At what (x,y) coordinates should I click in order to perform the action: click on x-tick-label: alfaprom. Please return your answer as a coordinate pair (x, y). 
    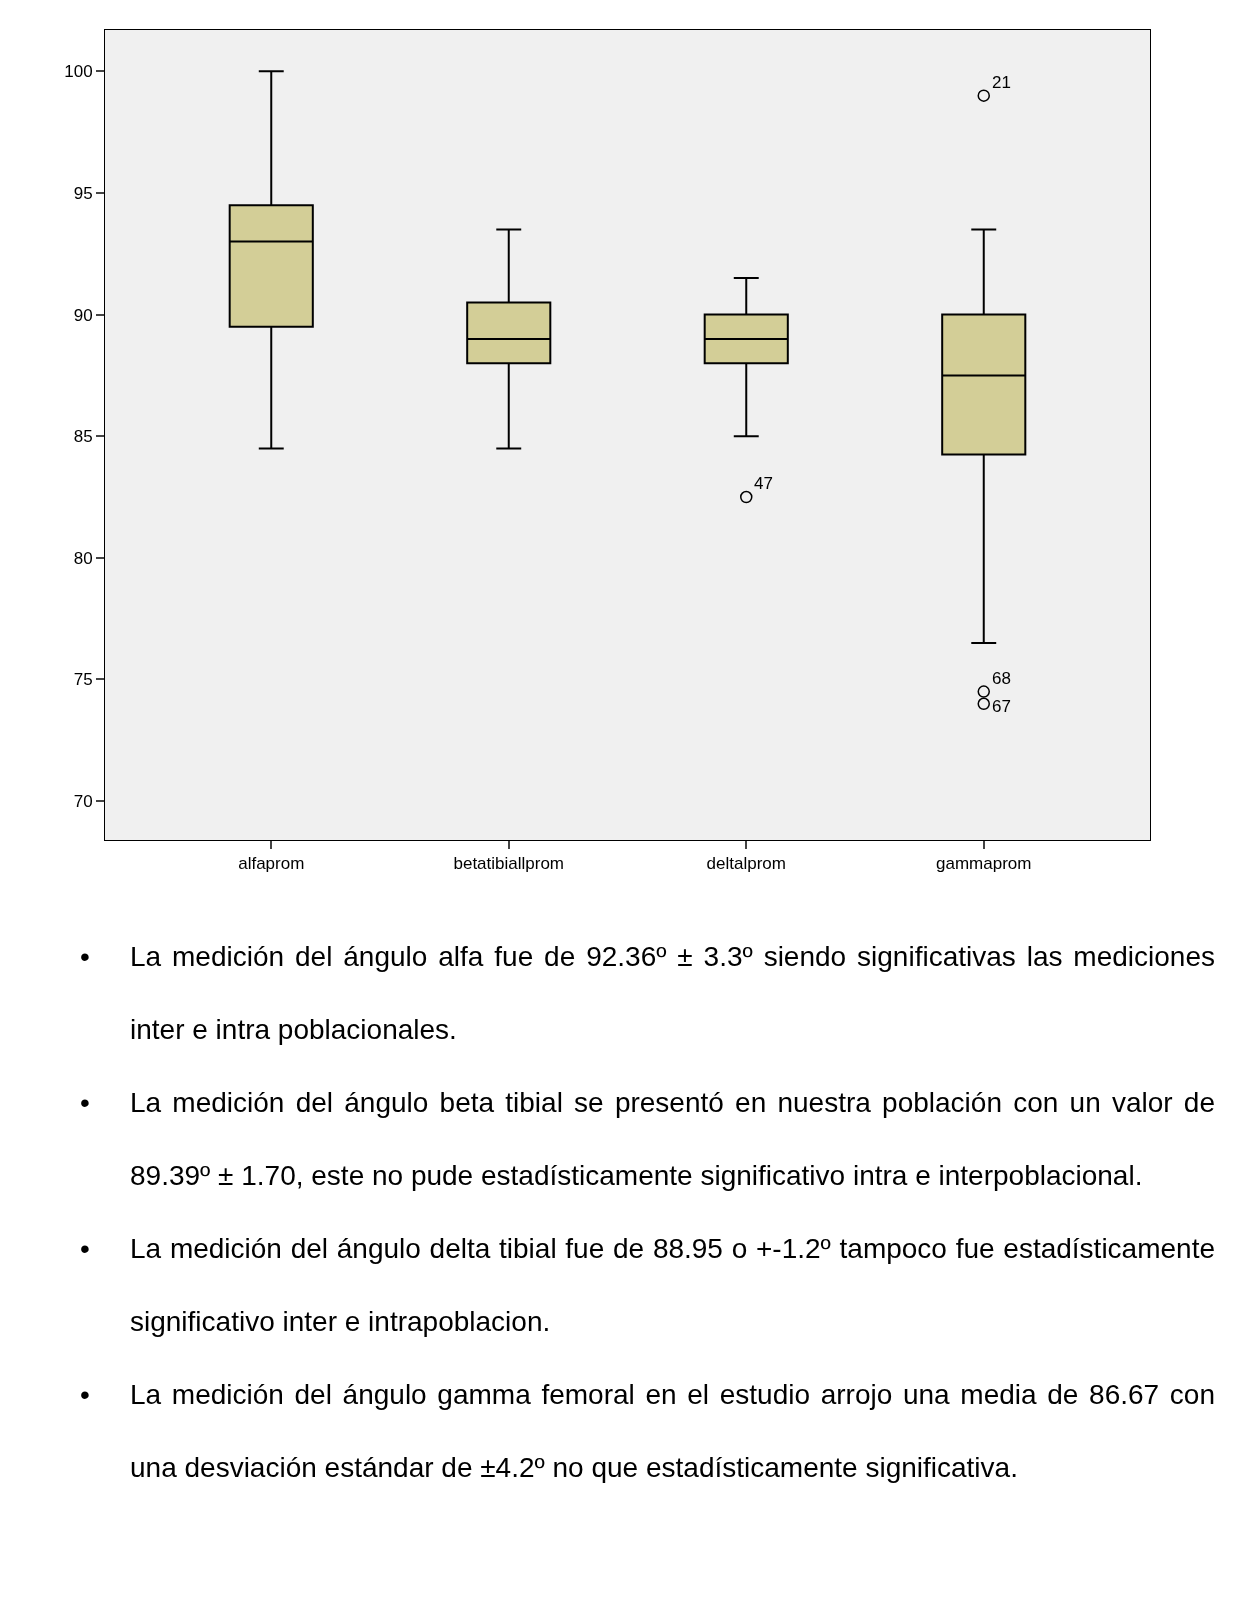
    Looking at the image, I should click on (271, 864).